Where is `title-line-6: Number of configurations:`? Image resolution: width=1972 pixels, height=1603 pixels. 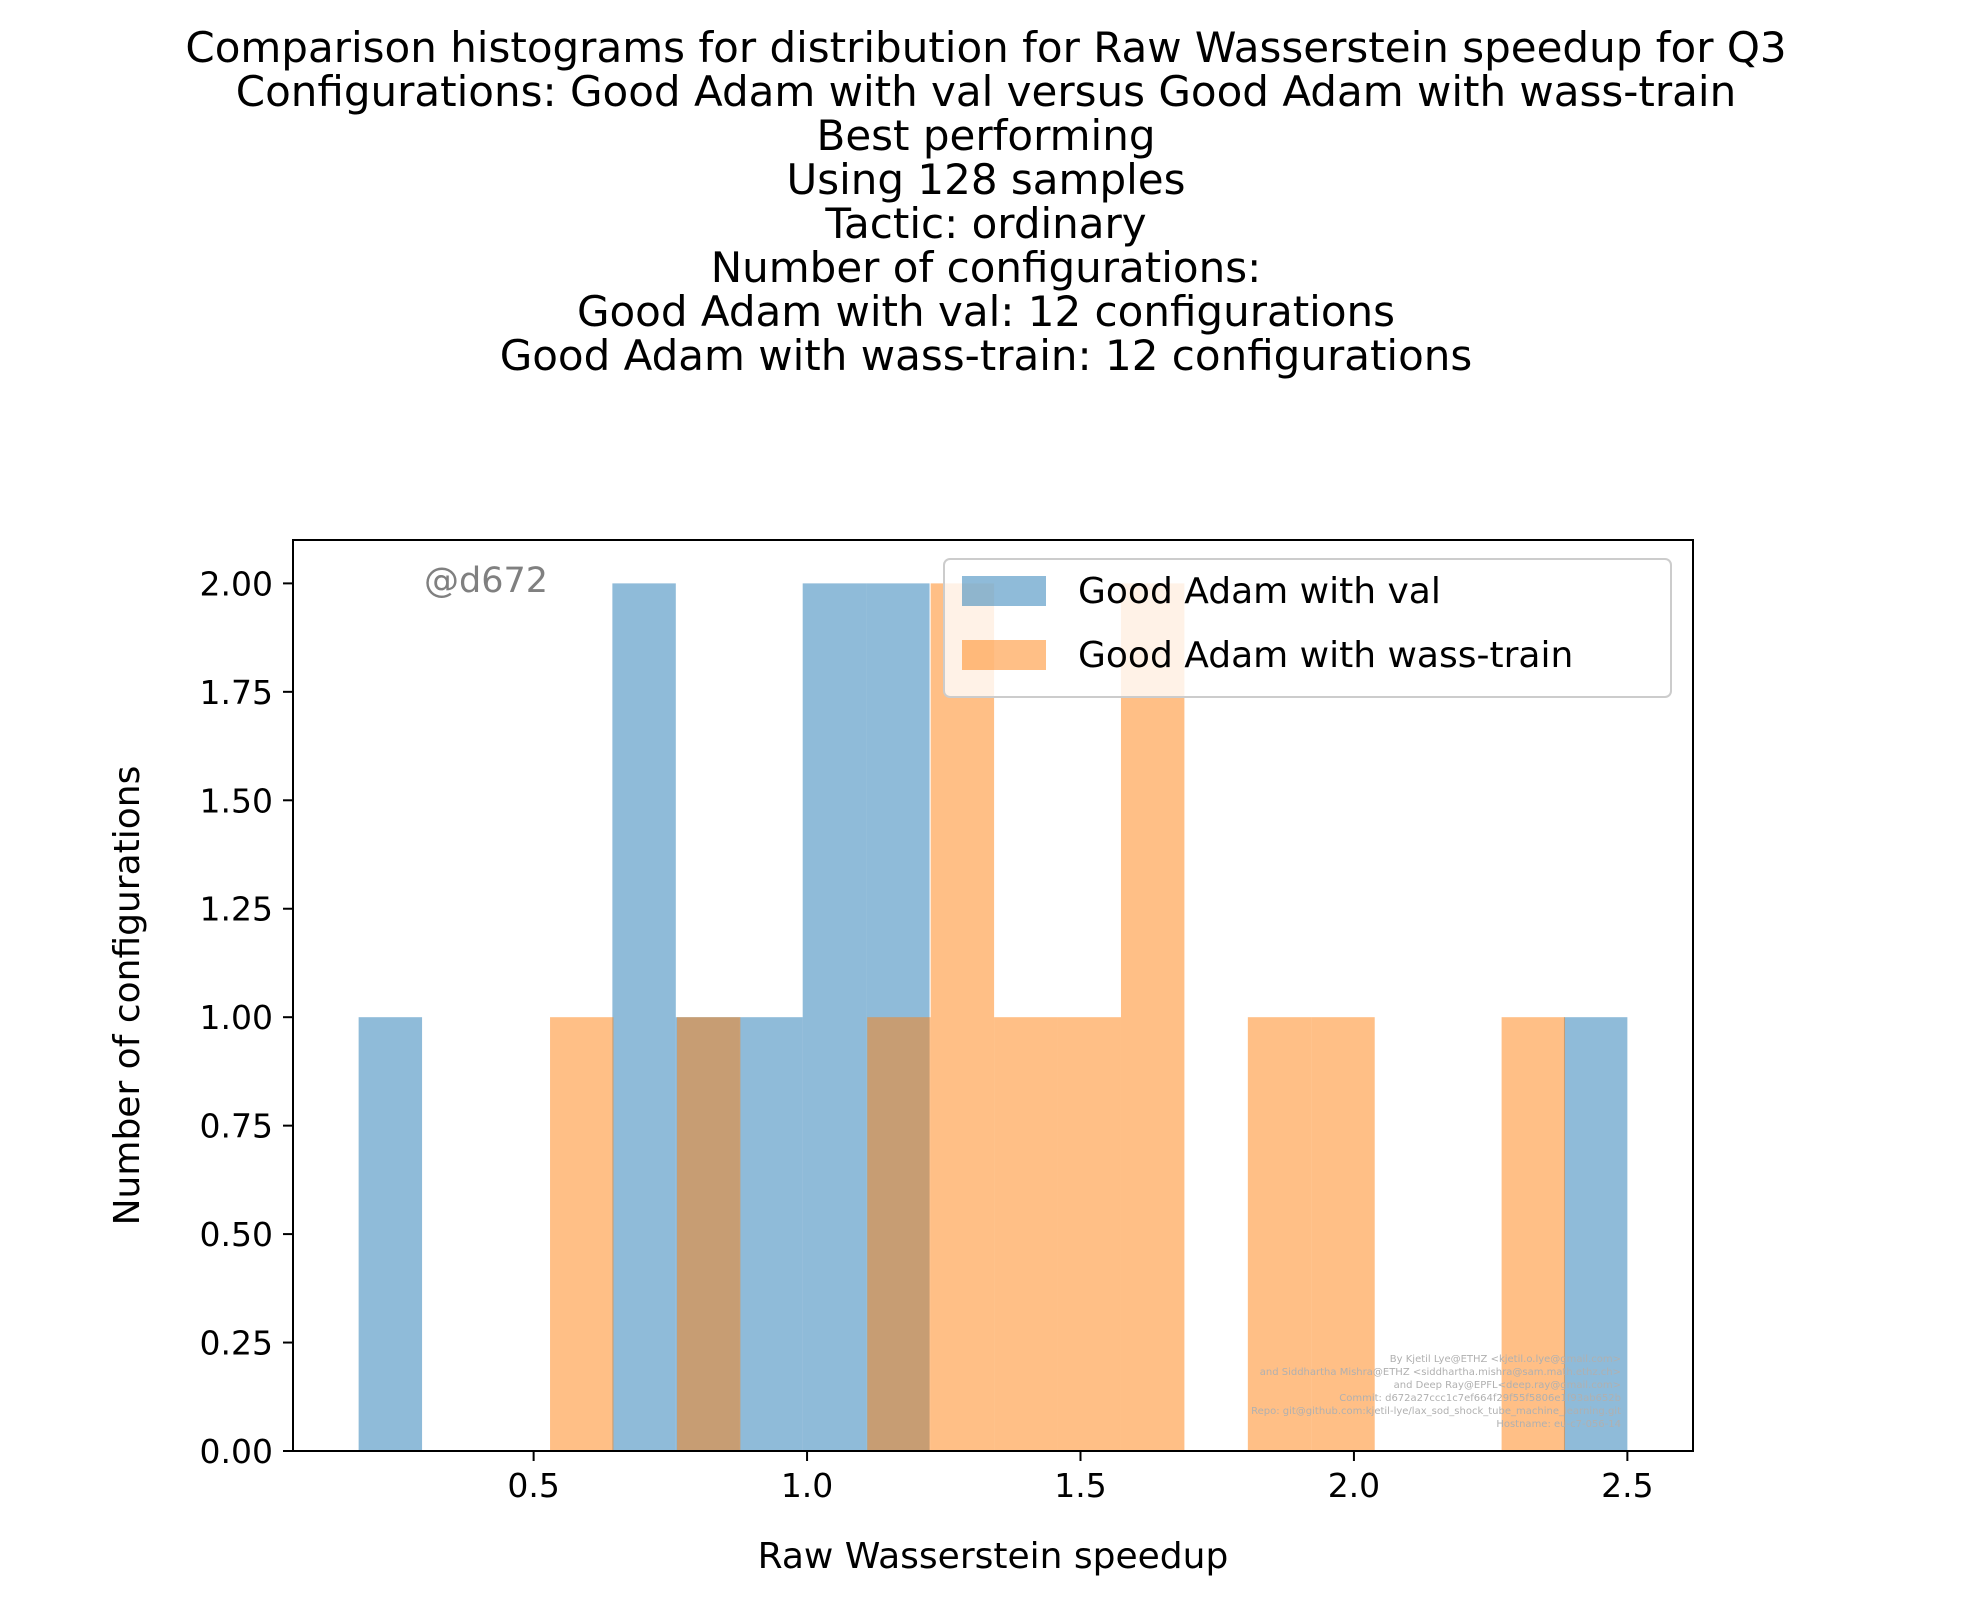 title-line-6: Number of configurations: is located at coordinates (986, 267).